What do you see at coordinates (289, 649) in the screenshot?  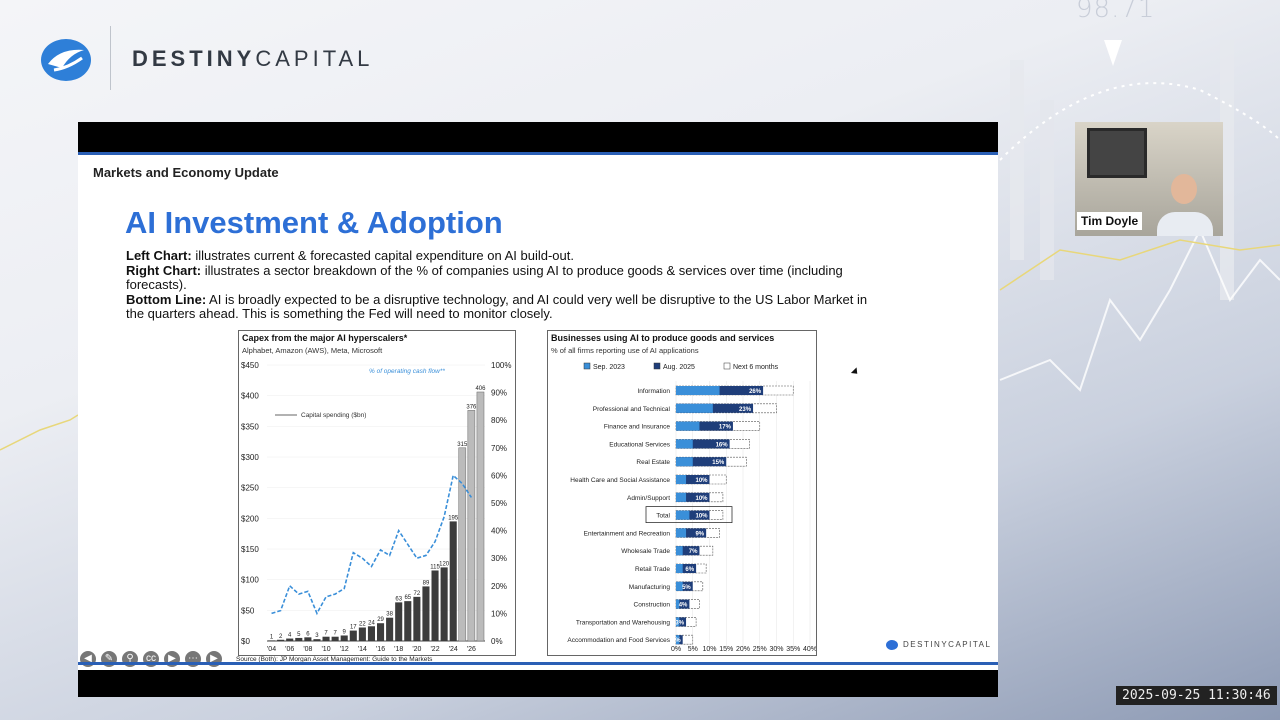 I see `x-tick-label: '06` at bounding box center [289, 649].